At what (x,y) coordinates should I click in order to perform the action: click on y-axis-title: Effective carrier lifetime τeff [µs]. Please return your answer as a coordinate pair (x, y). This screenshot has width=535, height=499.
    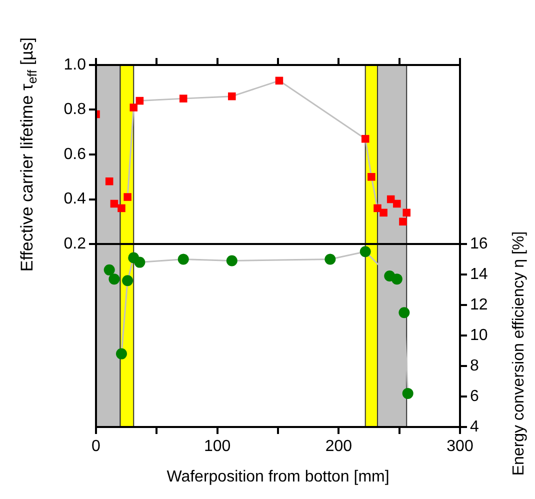
    Looking at the image, I should click on (29, 154).